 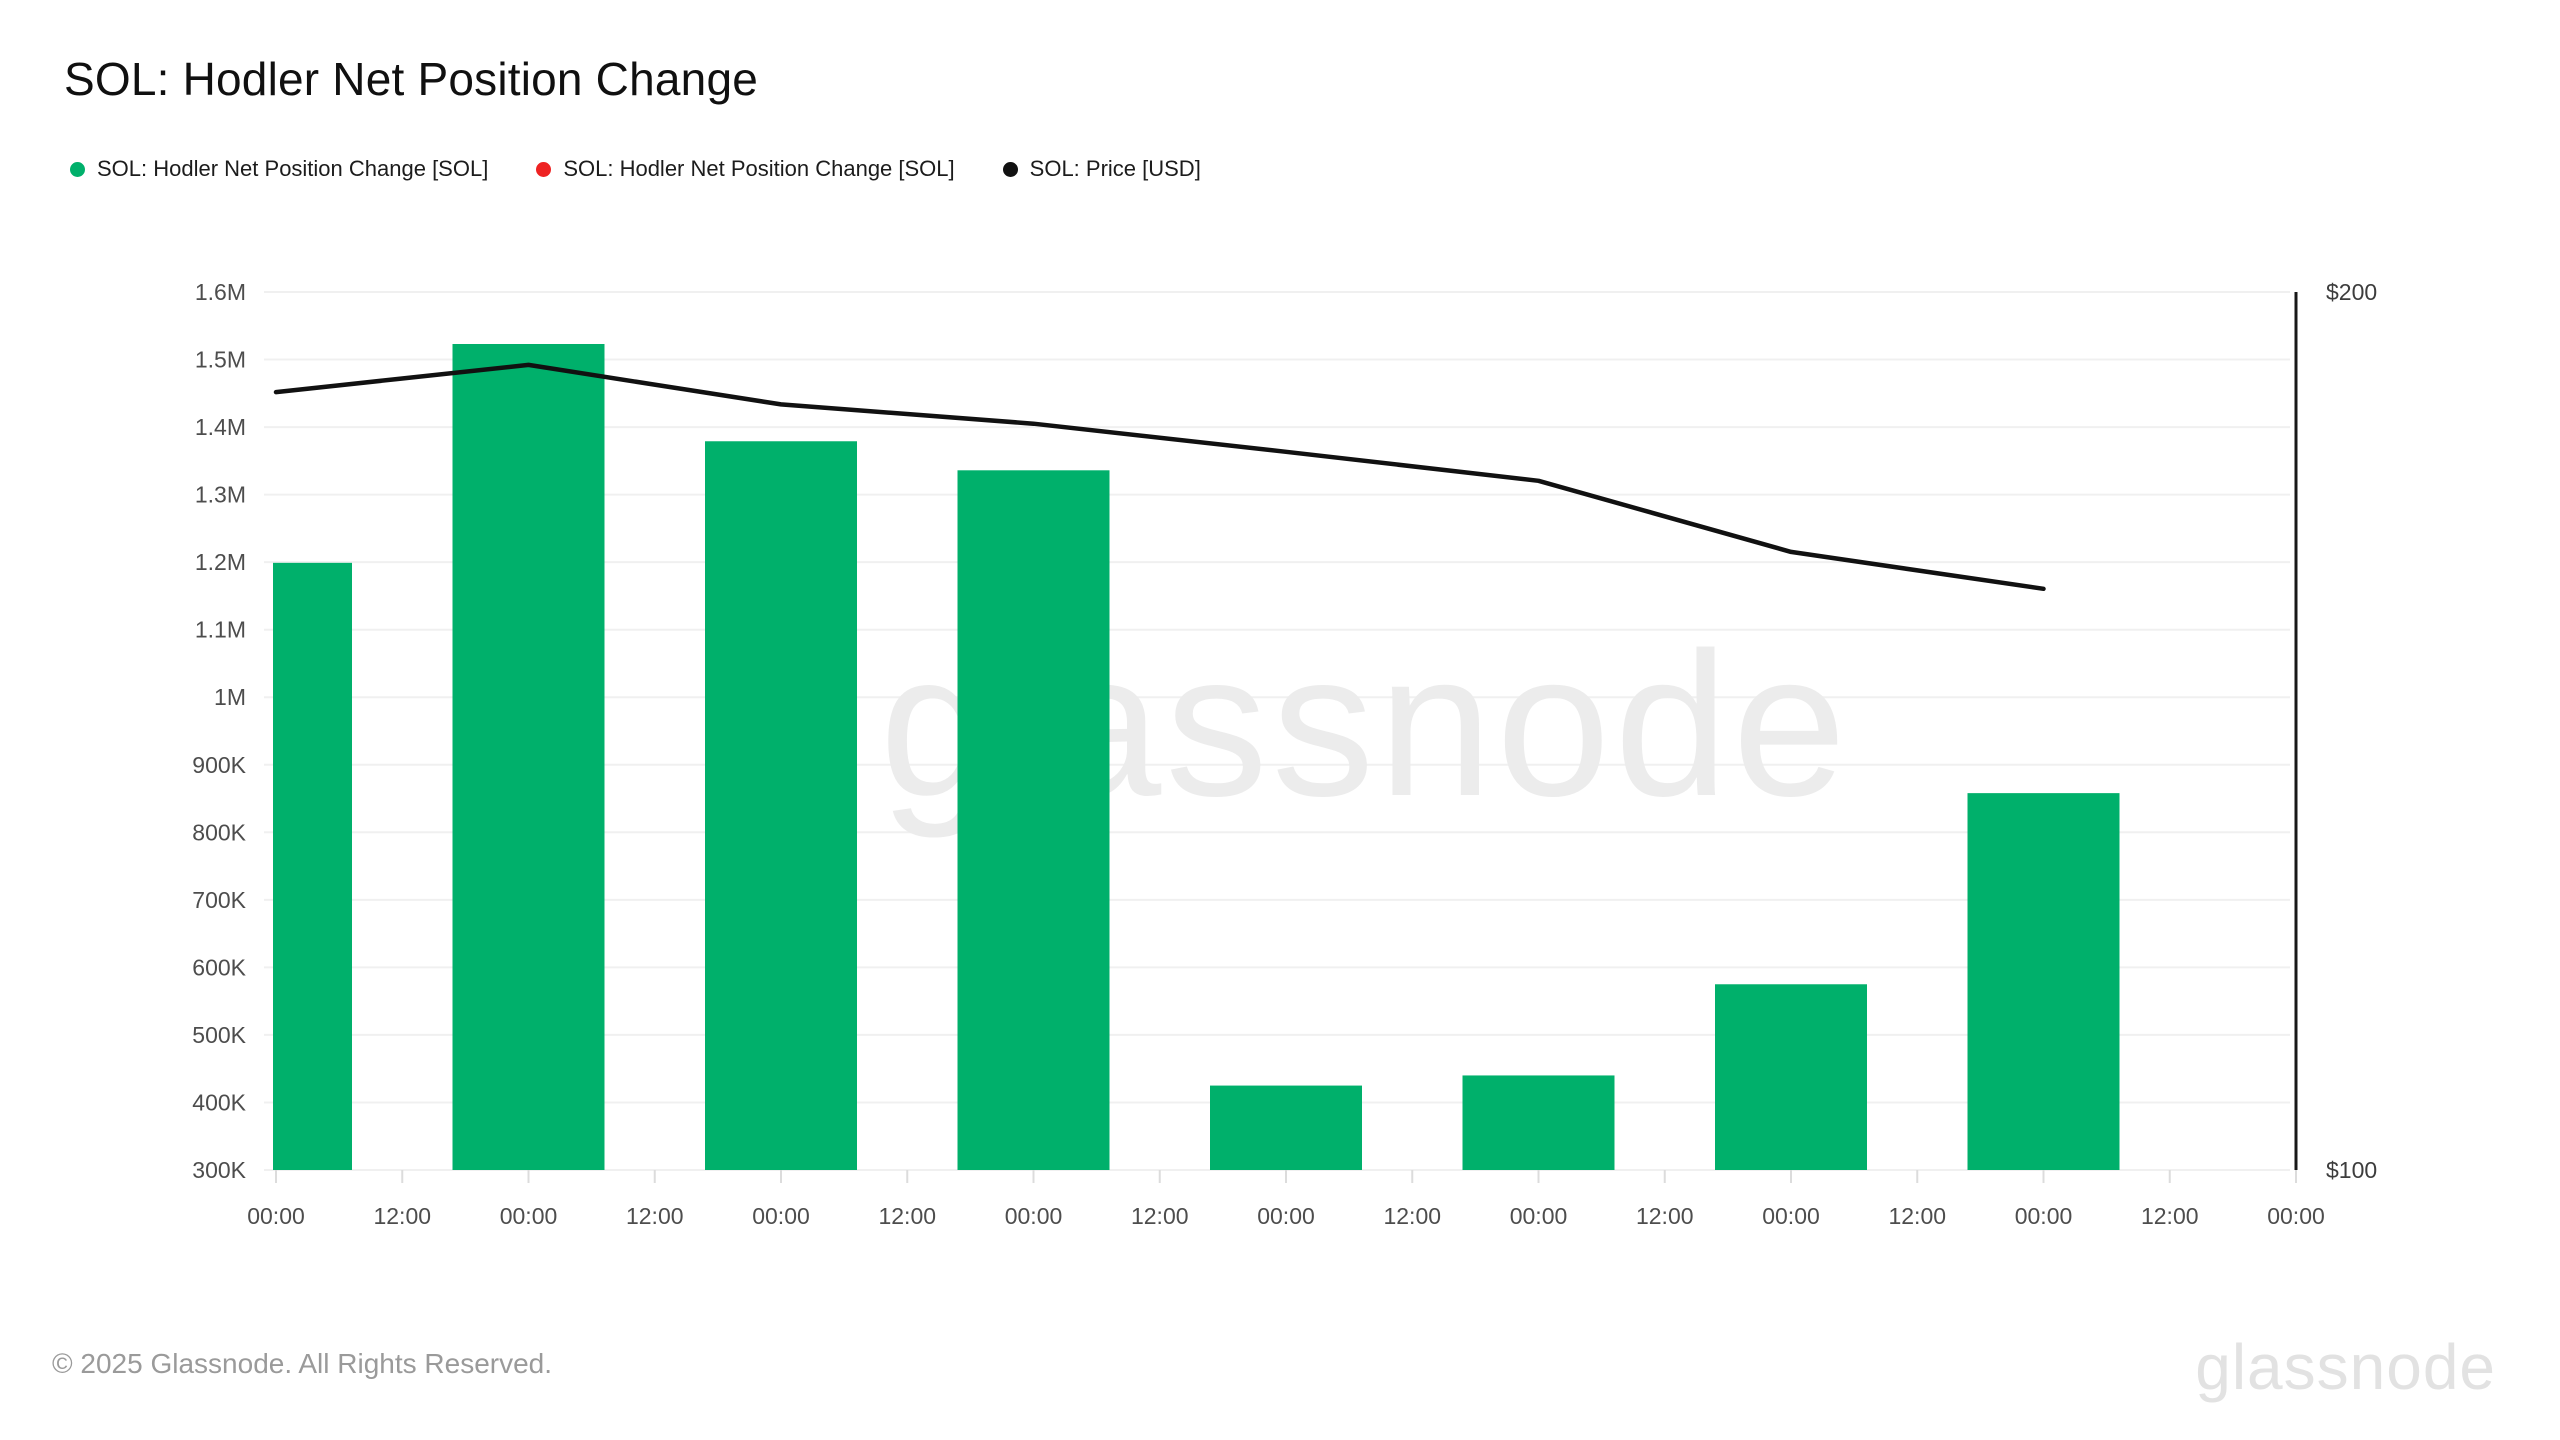 I want to click on y-axis-tick-label: 900K, so click(x=219, y=765).